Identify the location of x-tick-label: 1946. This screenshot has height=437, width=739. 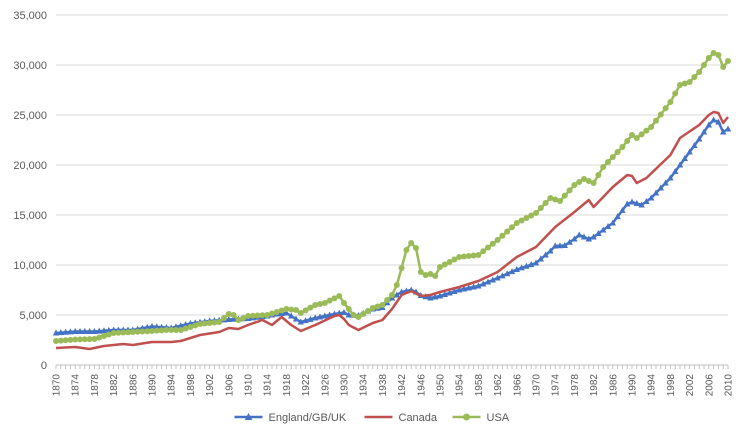
(421, 385).